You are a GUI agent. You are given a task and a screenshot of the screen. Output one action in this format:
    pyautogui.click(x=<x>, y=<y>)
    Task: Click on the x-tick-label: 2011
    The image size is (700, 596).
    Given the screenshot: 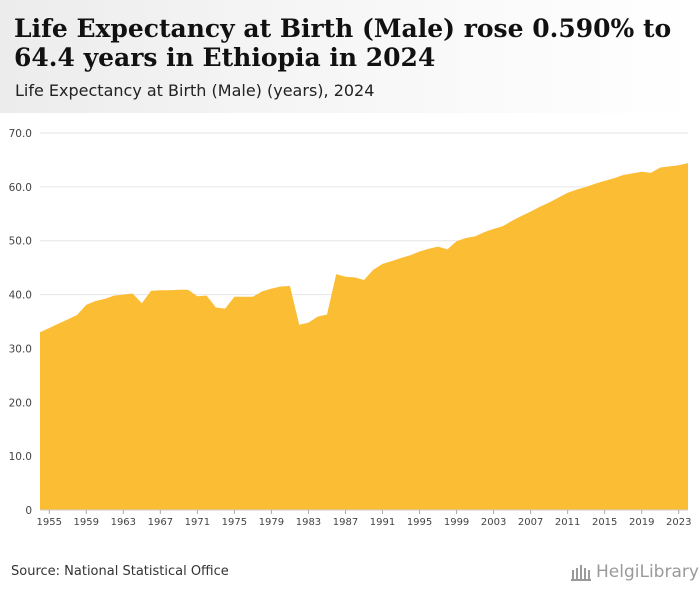 What is the action you would take?
    pyautogui.click(x=567, y=522)
    